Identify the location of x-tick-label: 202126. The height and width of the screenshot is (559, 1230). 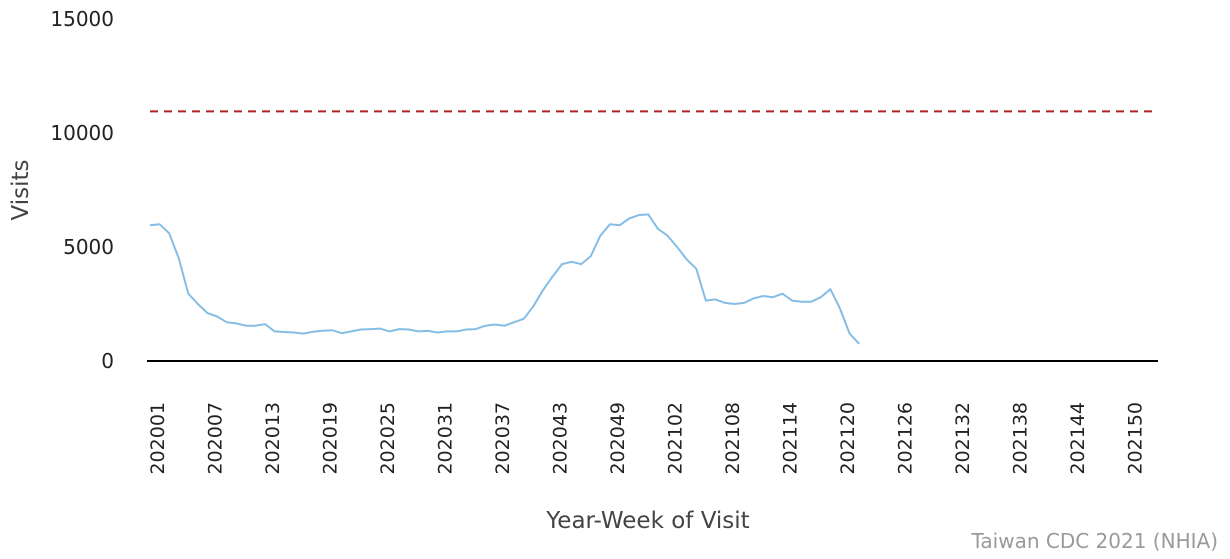
(906, 438).